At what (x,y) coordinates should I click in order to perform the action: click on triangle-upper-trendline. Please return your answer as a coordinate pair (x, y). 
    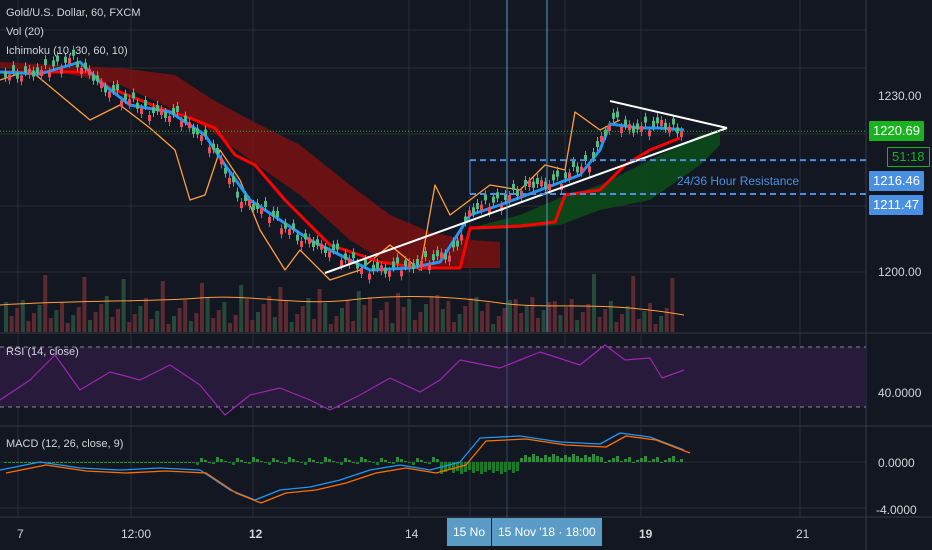
    Looking at the image, I should click on (668, 114).